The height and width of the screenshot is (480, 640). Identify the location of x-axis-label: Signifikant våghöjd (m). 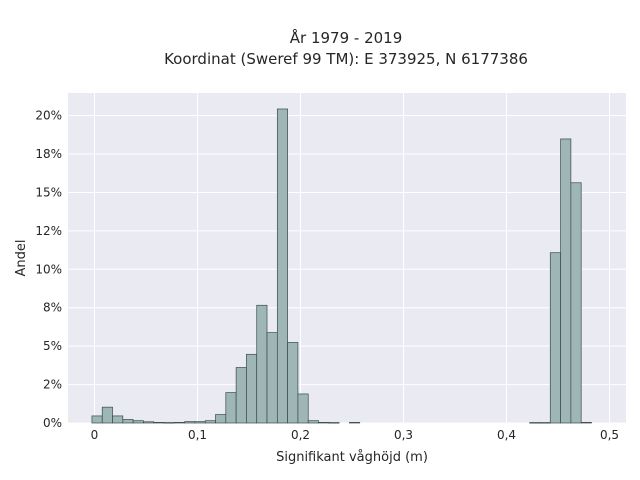
(352, 457).